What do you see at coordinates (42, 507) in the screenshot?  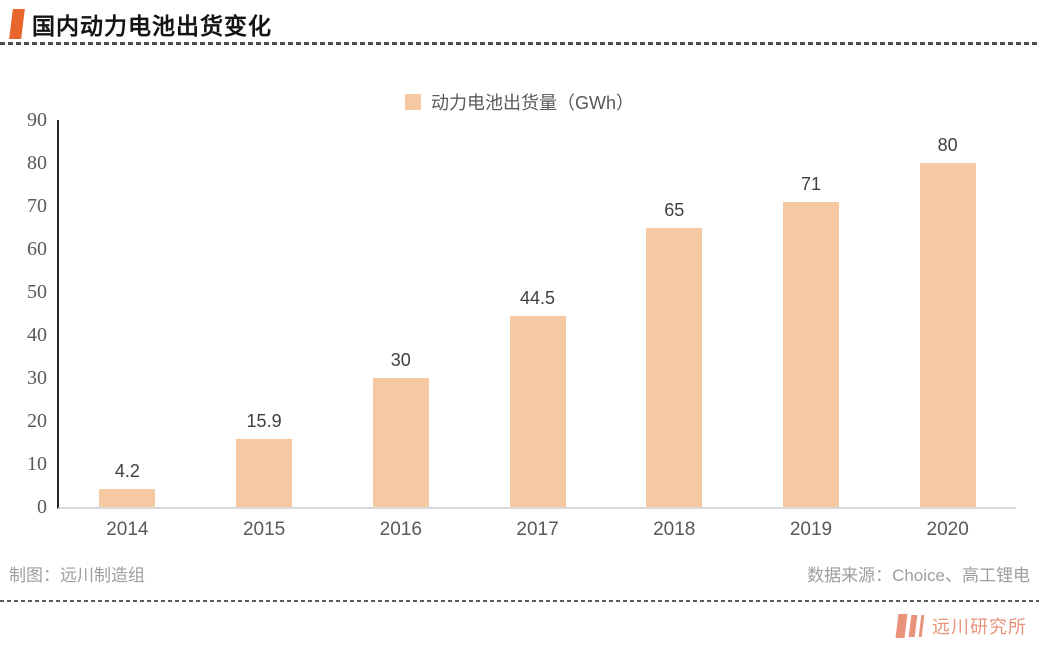 I see `y-axis-tick-label: 0` at bounding box center [42, 507].